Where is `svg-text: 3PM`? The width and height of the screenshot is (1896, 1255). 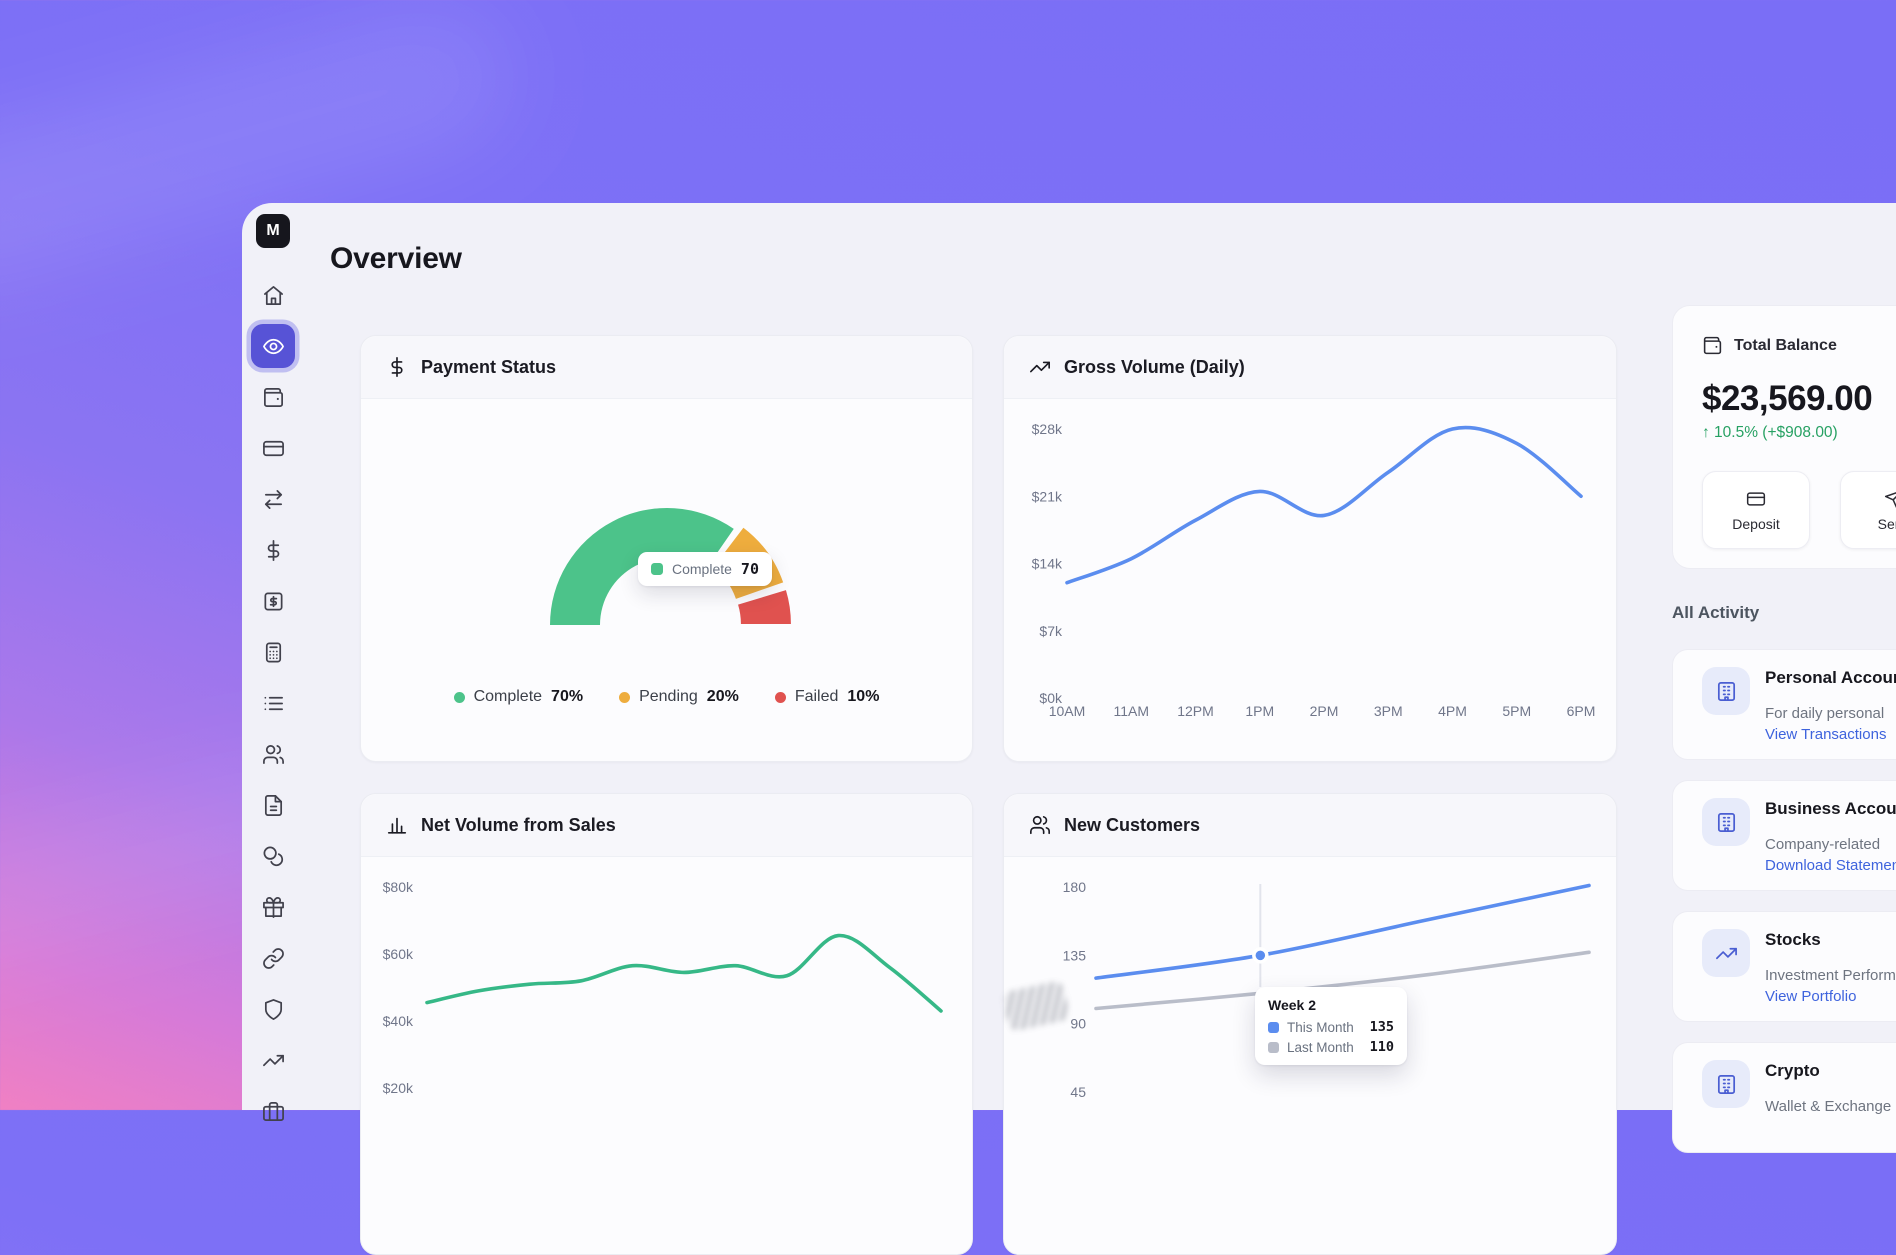
svg-text: 3PM is located at coordinates (1388, 711).